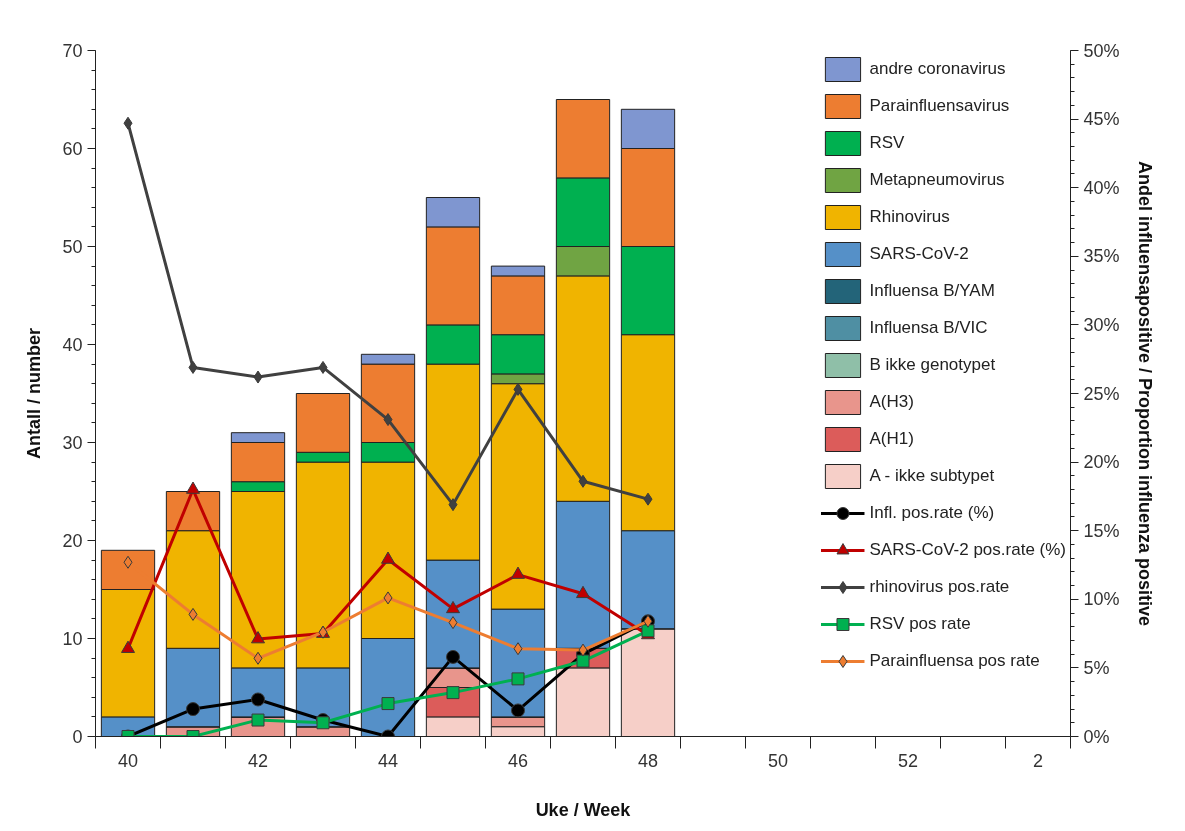 This screenshot has height=831, width=1185. What do you see at coordinates (583, 809) in the screenshot?
I see `x-axis-title: Uke / Week` at bounding box center [583, 809].